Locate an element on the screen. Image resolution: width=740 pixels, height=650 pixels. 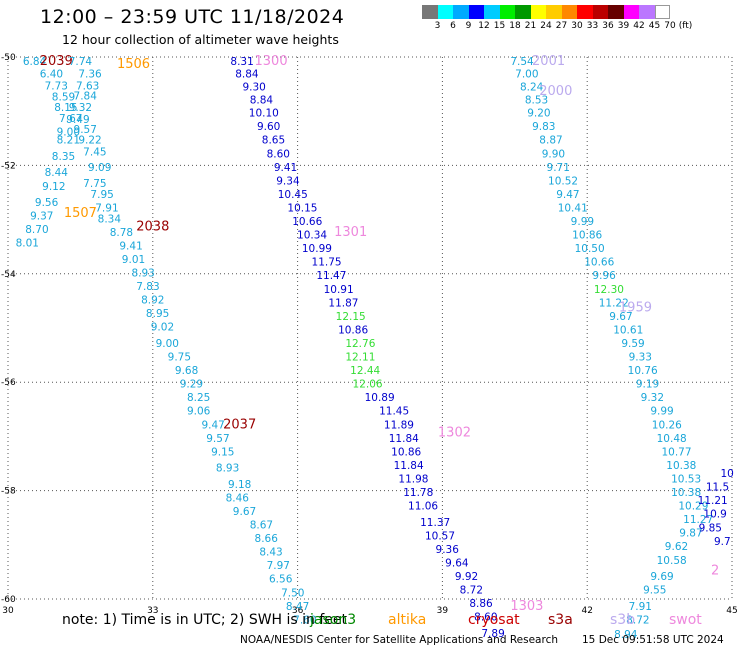
lon-tick-label: 36 is located at coordinates (298, 611).